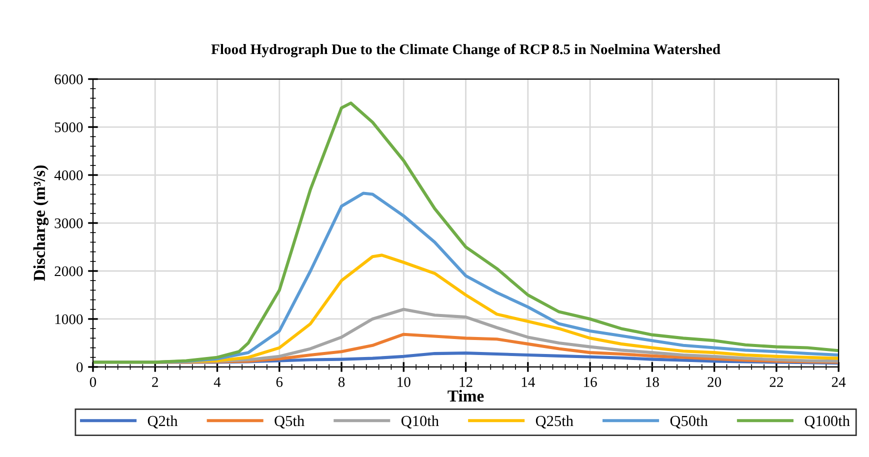  I want to click on legend-label: Q100th, so click(827, 421).